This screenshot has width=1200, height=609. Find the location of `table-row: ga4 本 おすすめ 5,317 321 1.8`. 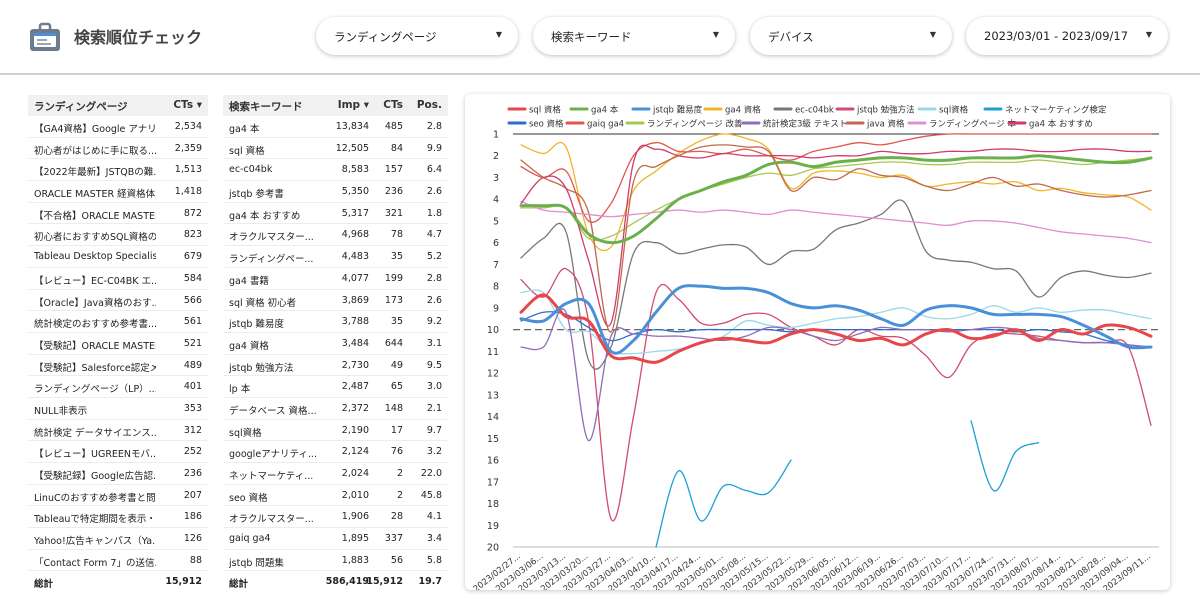

table-row: ga4 本 おすすめ 5,317 321 1.8 is located at coordinates (335, 214).